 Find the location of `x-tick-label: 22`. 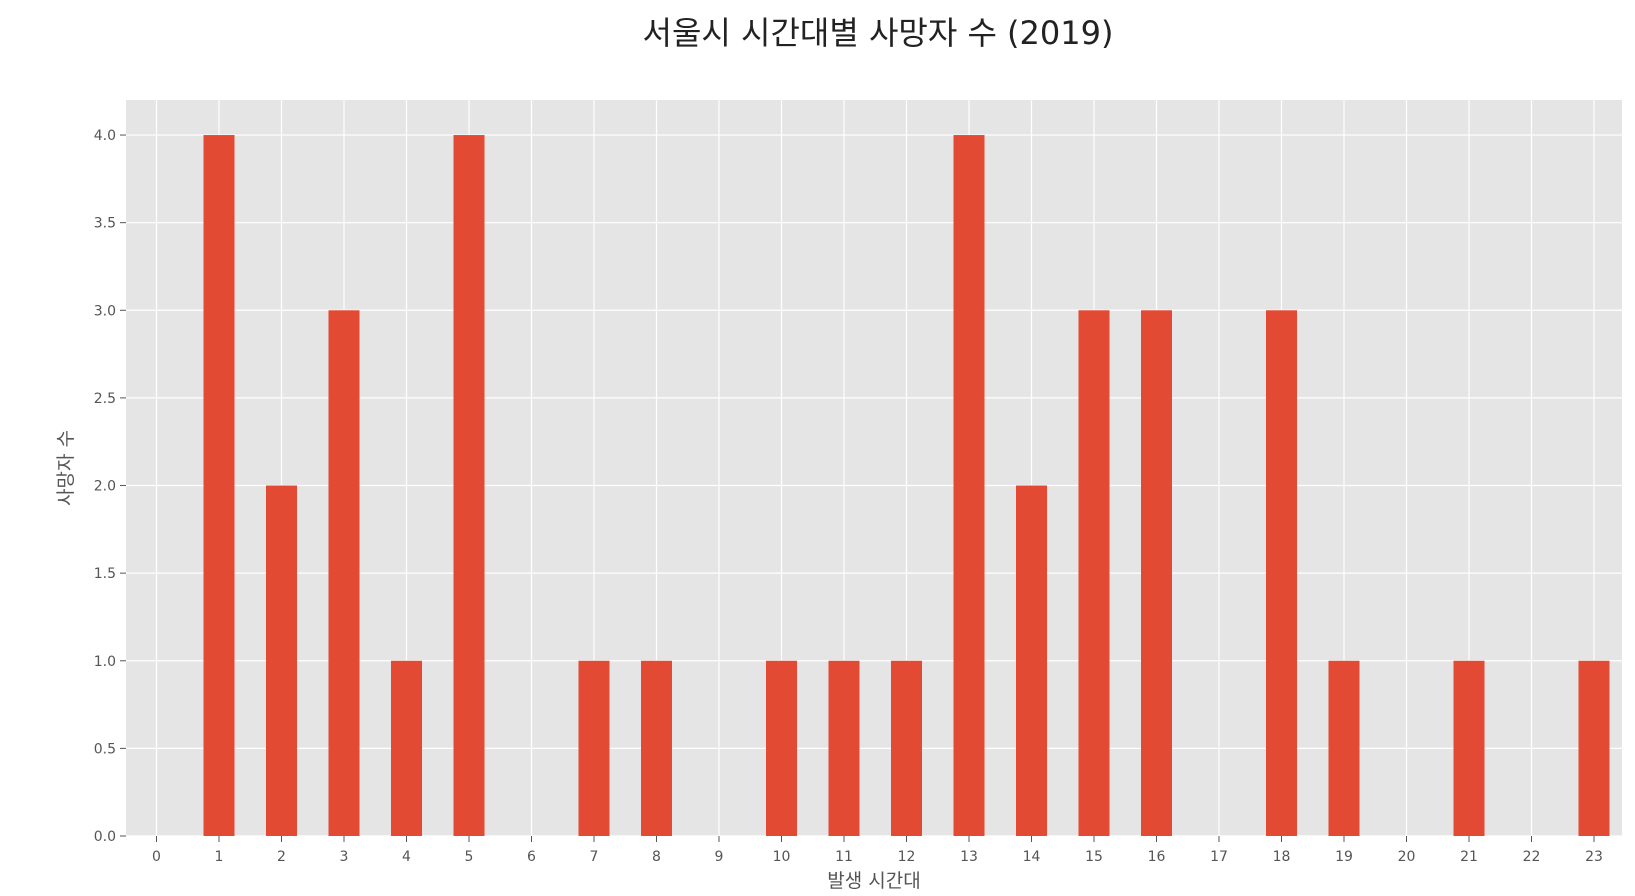

x-tick-label: 22 is located at coordinates (1532, 857).